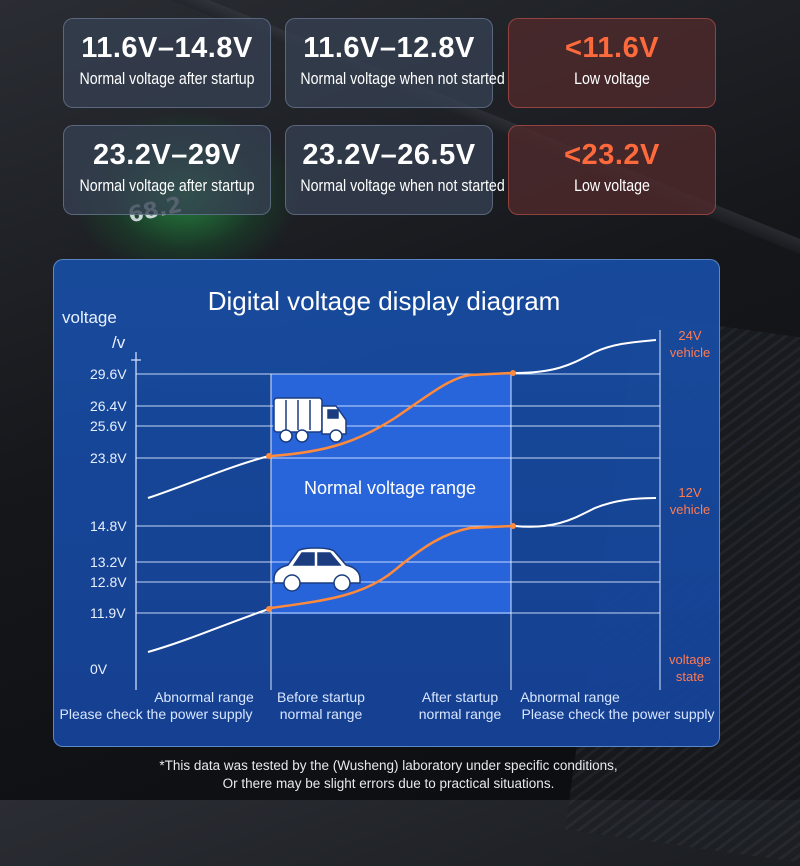  I want to click on truck-icon, so click(310, 420).